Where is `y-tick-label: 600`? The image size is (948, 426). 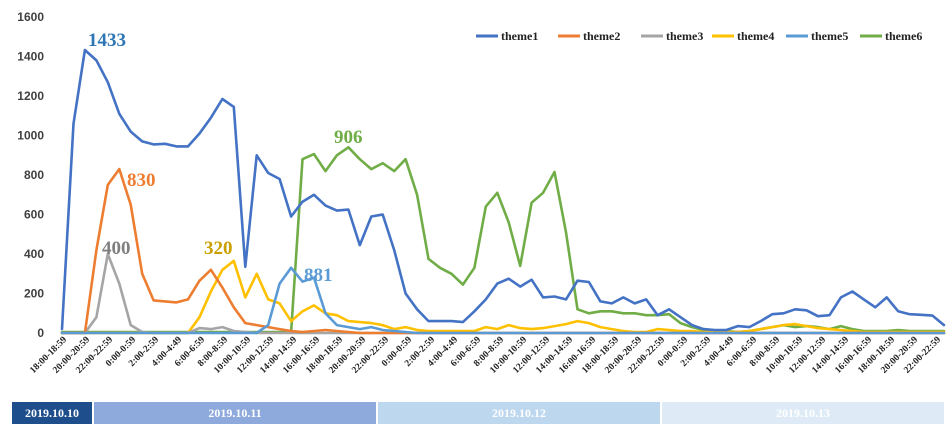 y-tick-label: 600 is located at coordinates (34, 215).